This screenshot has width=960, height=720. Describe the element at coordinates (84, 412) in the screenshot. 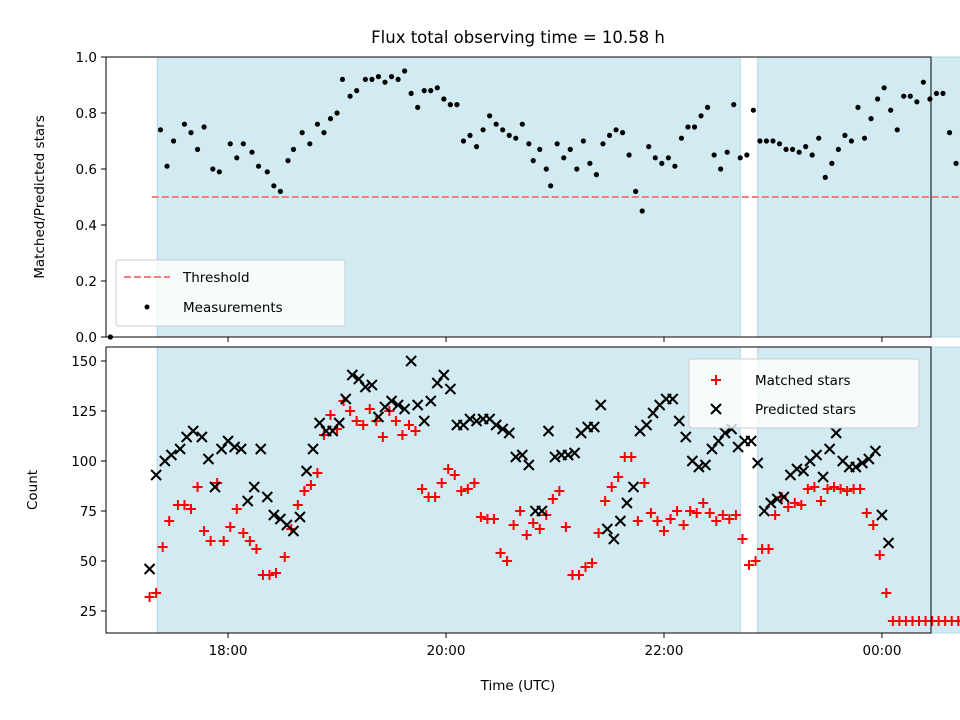

I see `bottom-y-tick-label: 125` at that location.